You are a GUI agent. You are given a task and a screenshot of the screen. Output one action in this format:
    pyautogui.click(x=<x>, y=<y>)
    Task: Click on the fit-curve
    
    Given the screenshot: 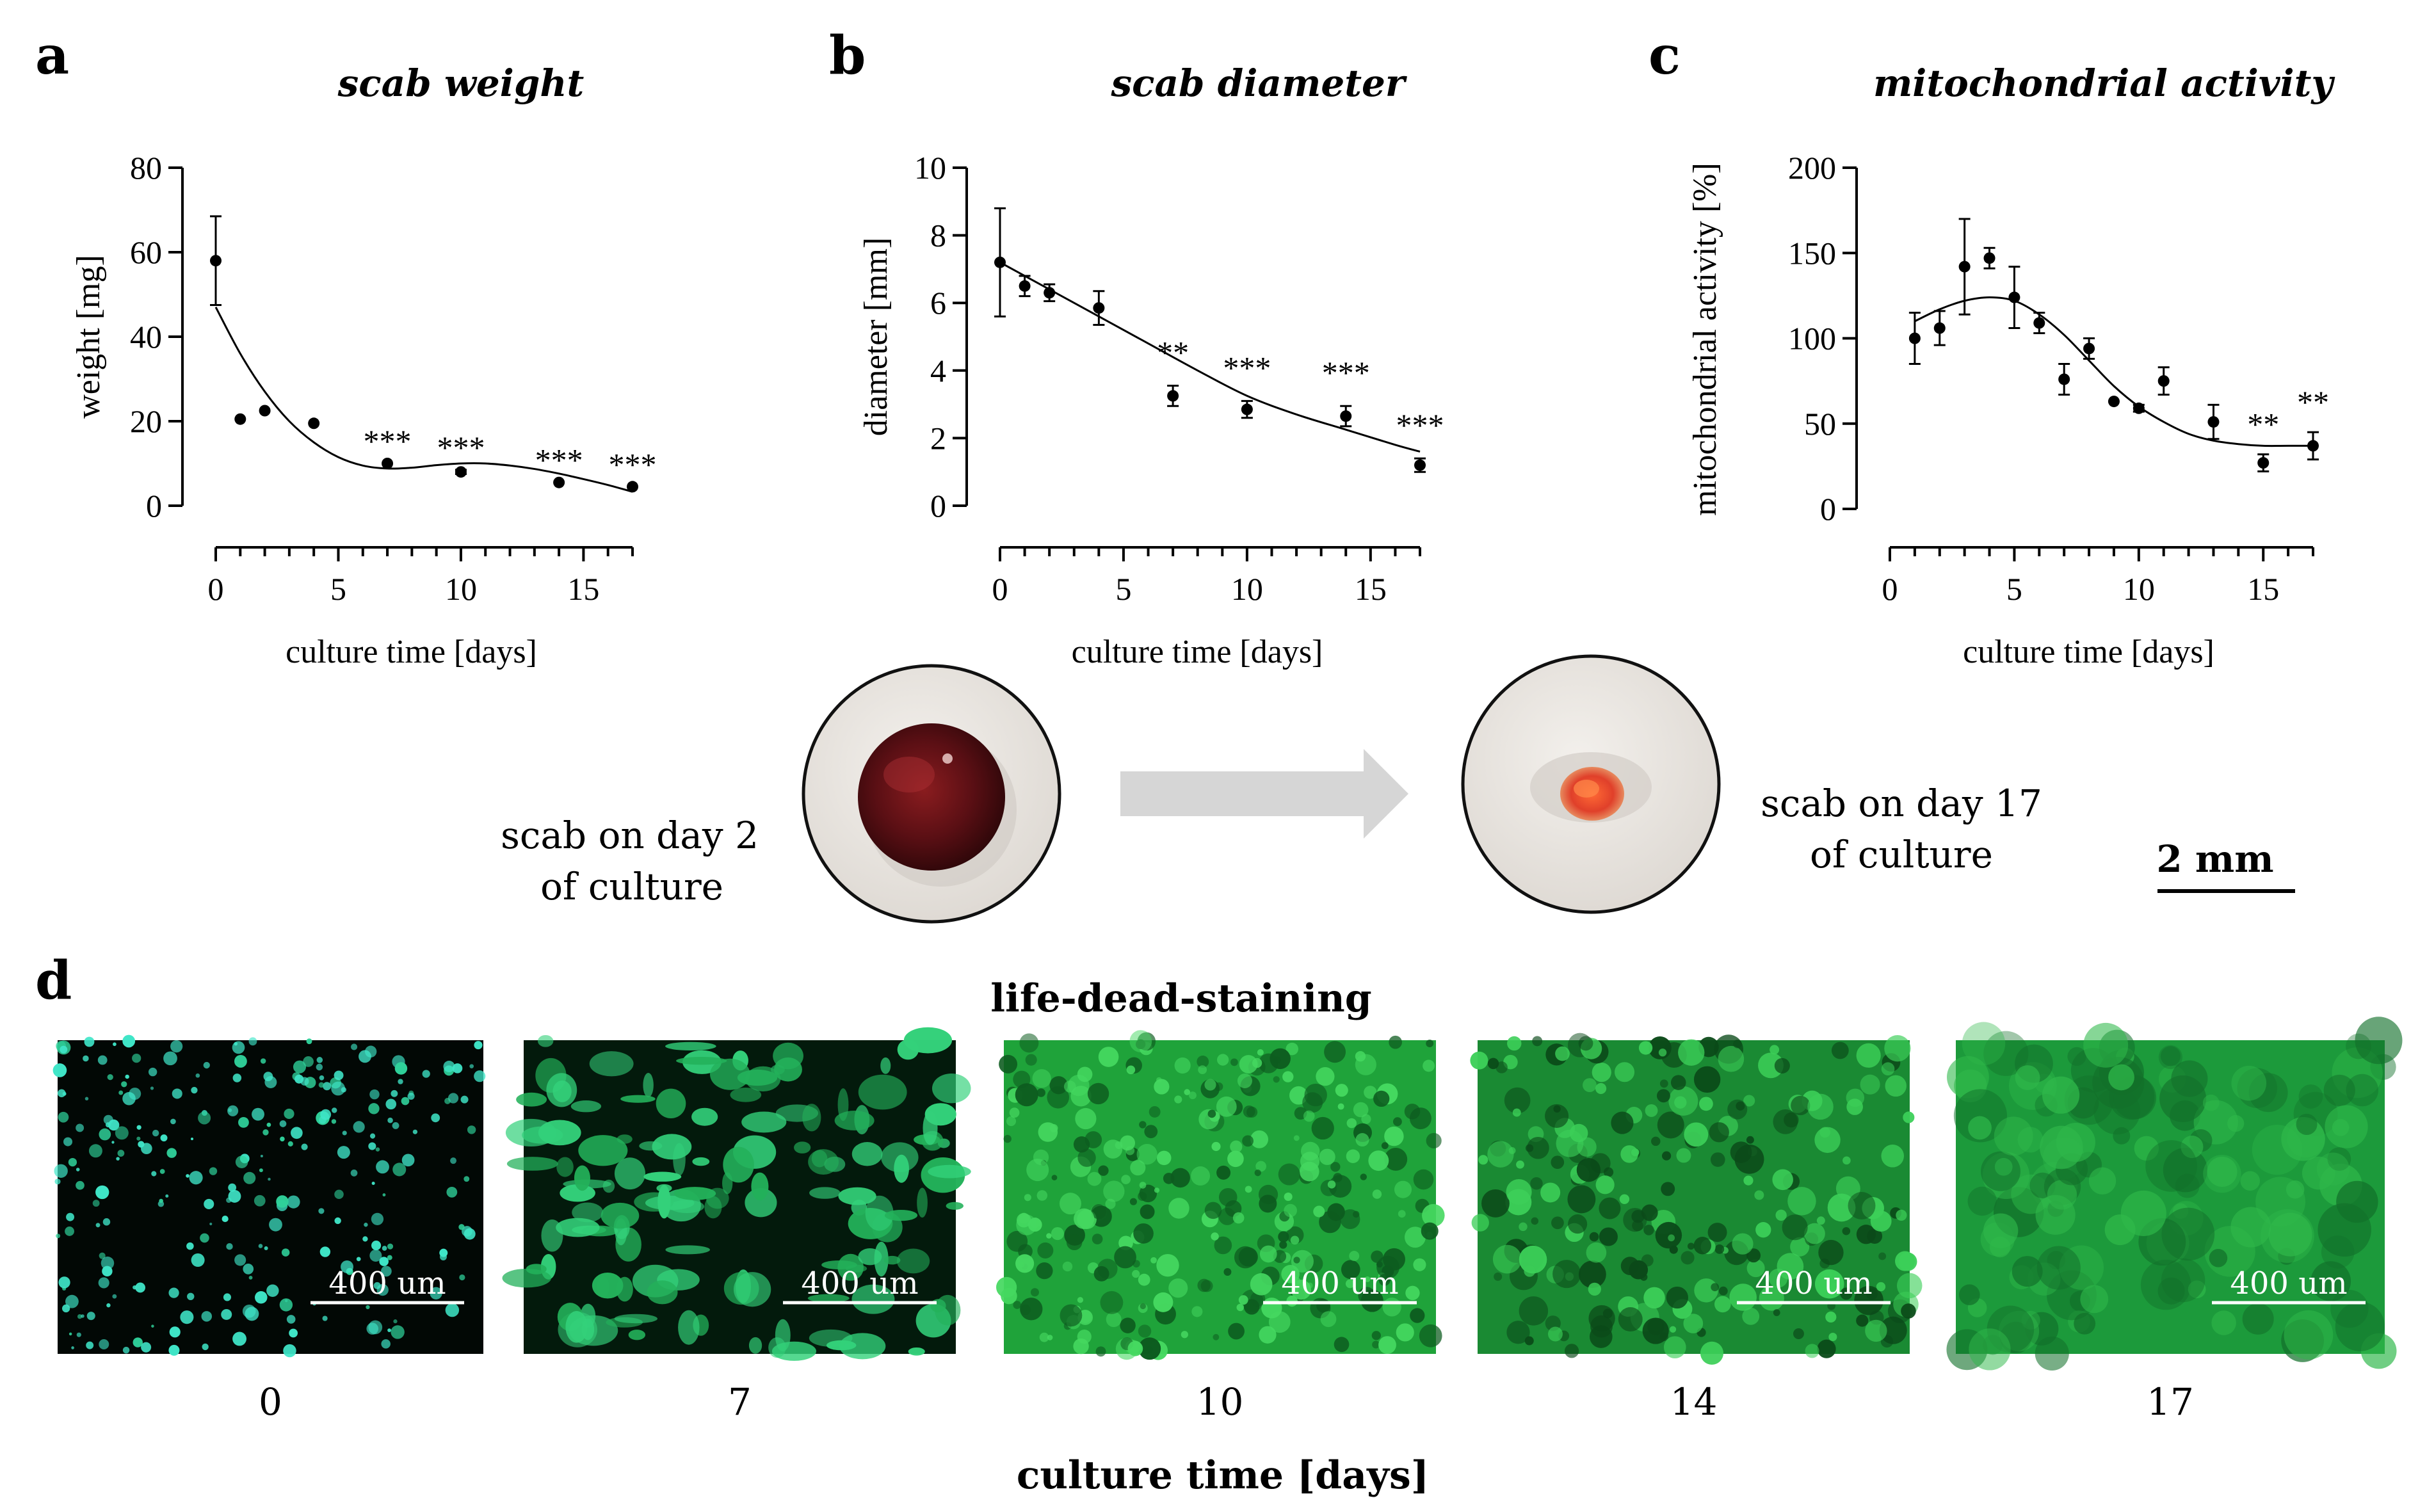 What is the action you would take?
    pyautogui.click(x=1210, y=357)
    